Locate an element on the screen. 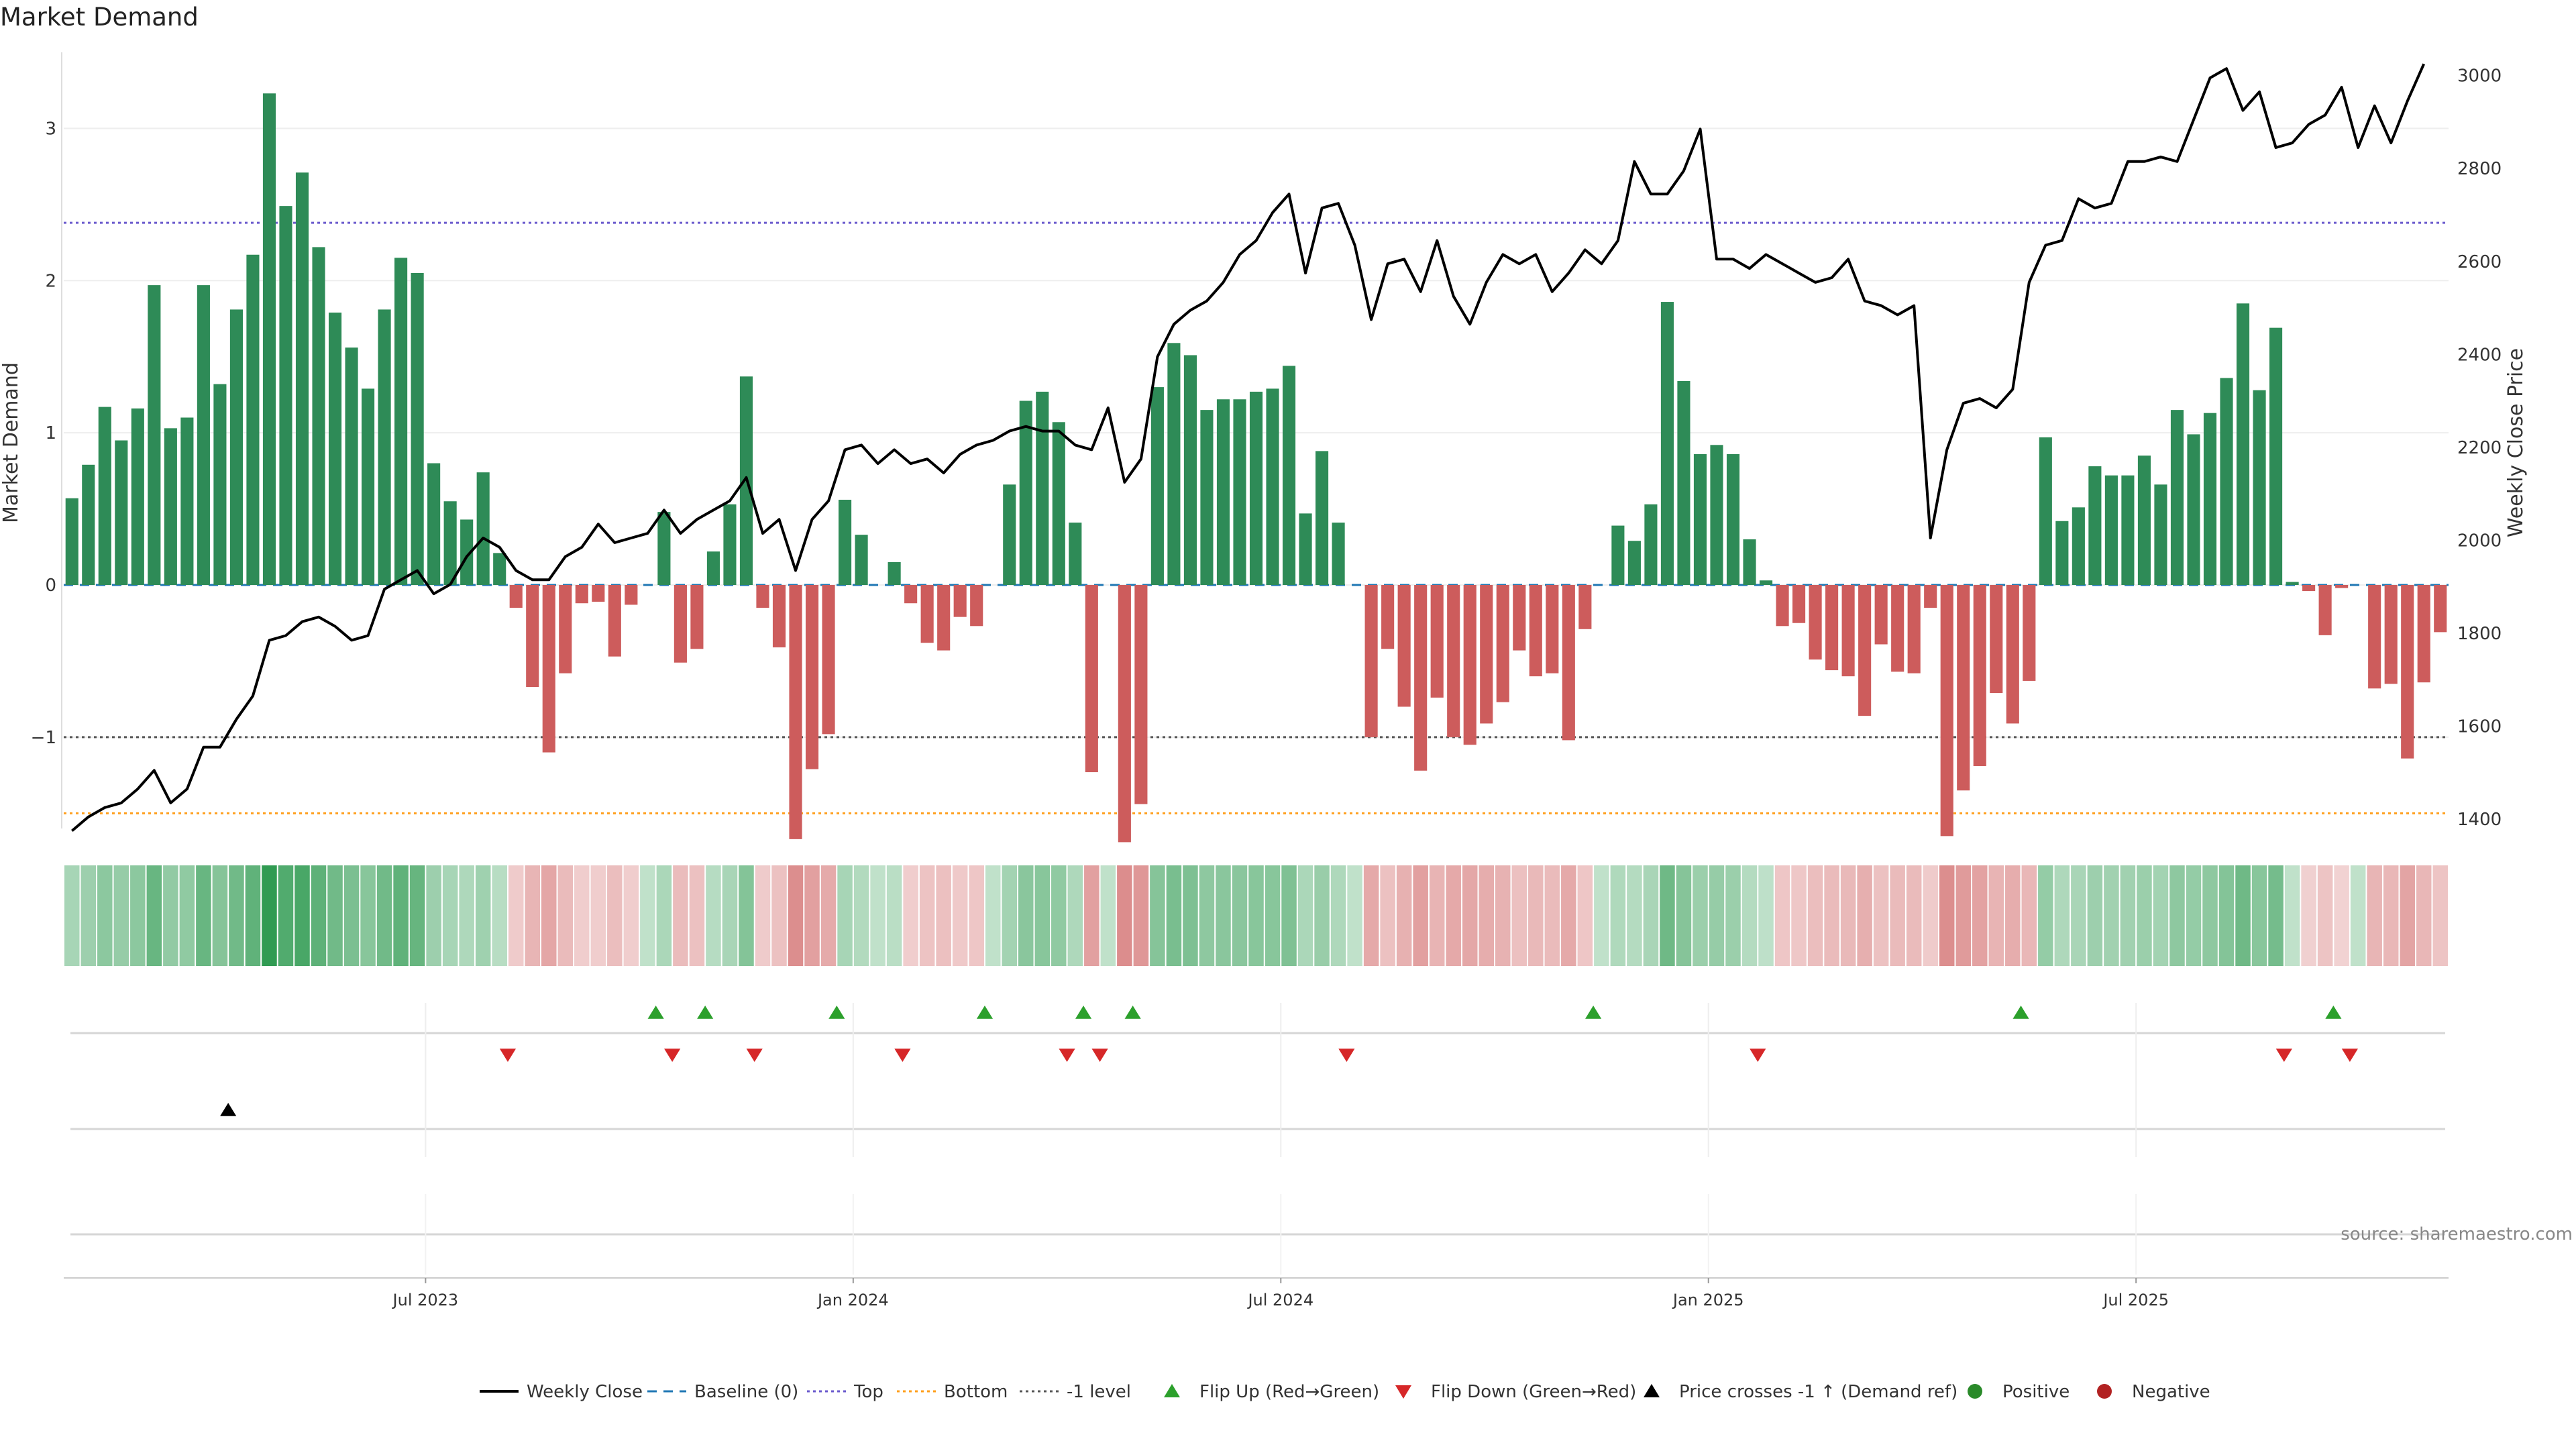 This screenshot has height=1449, width=2576. x-tick-label: Jul 2024 is located at coordinates (1279, 1300).